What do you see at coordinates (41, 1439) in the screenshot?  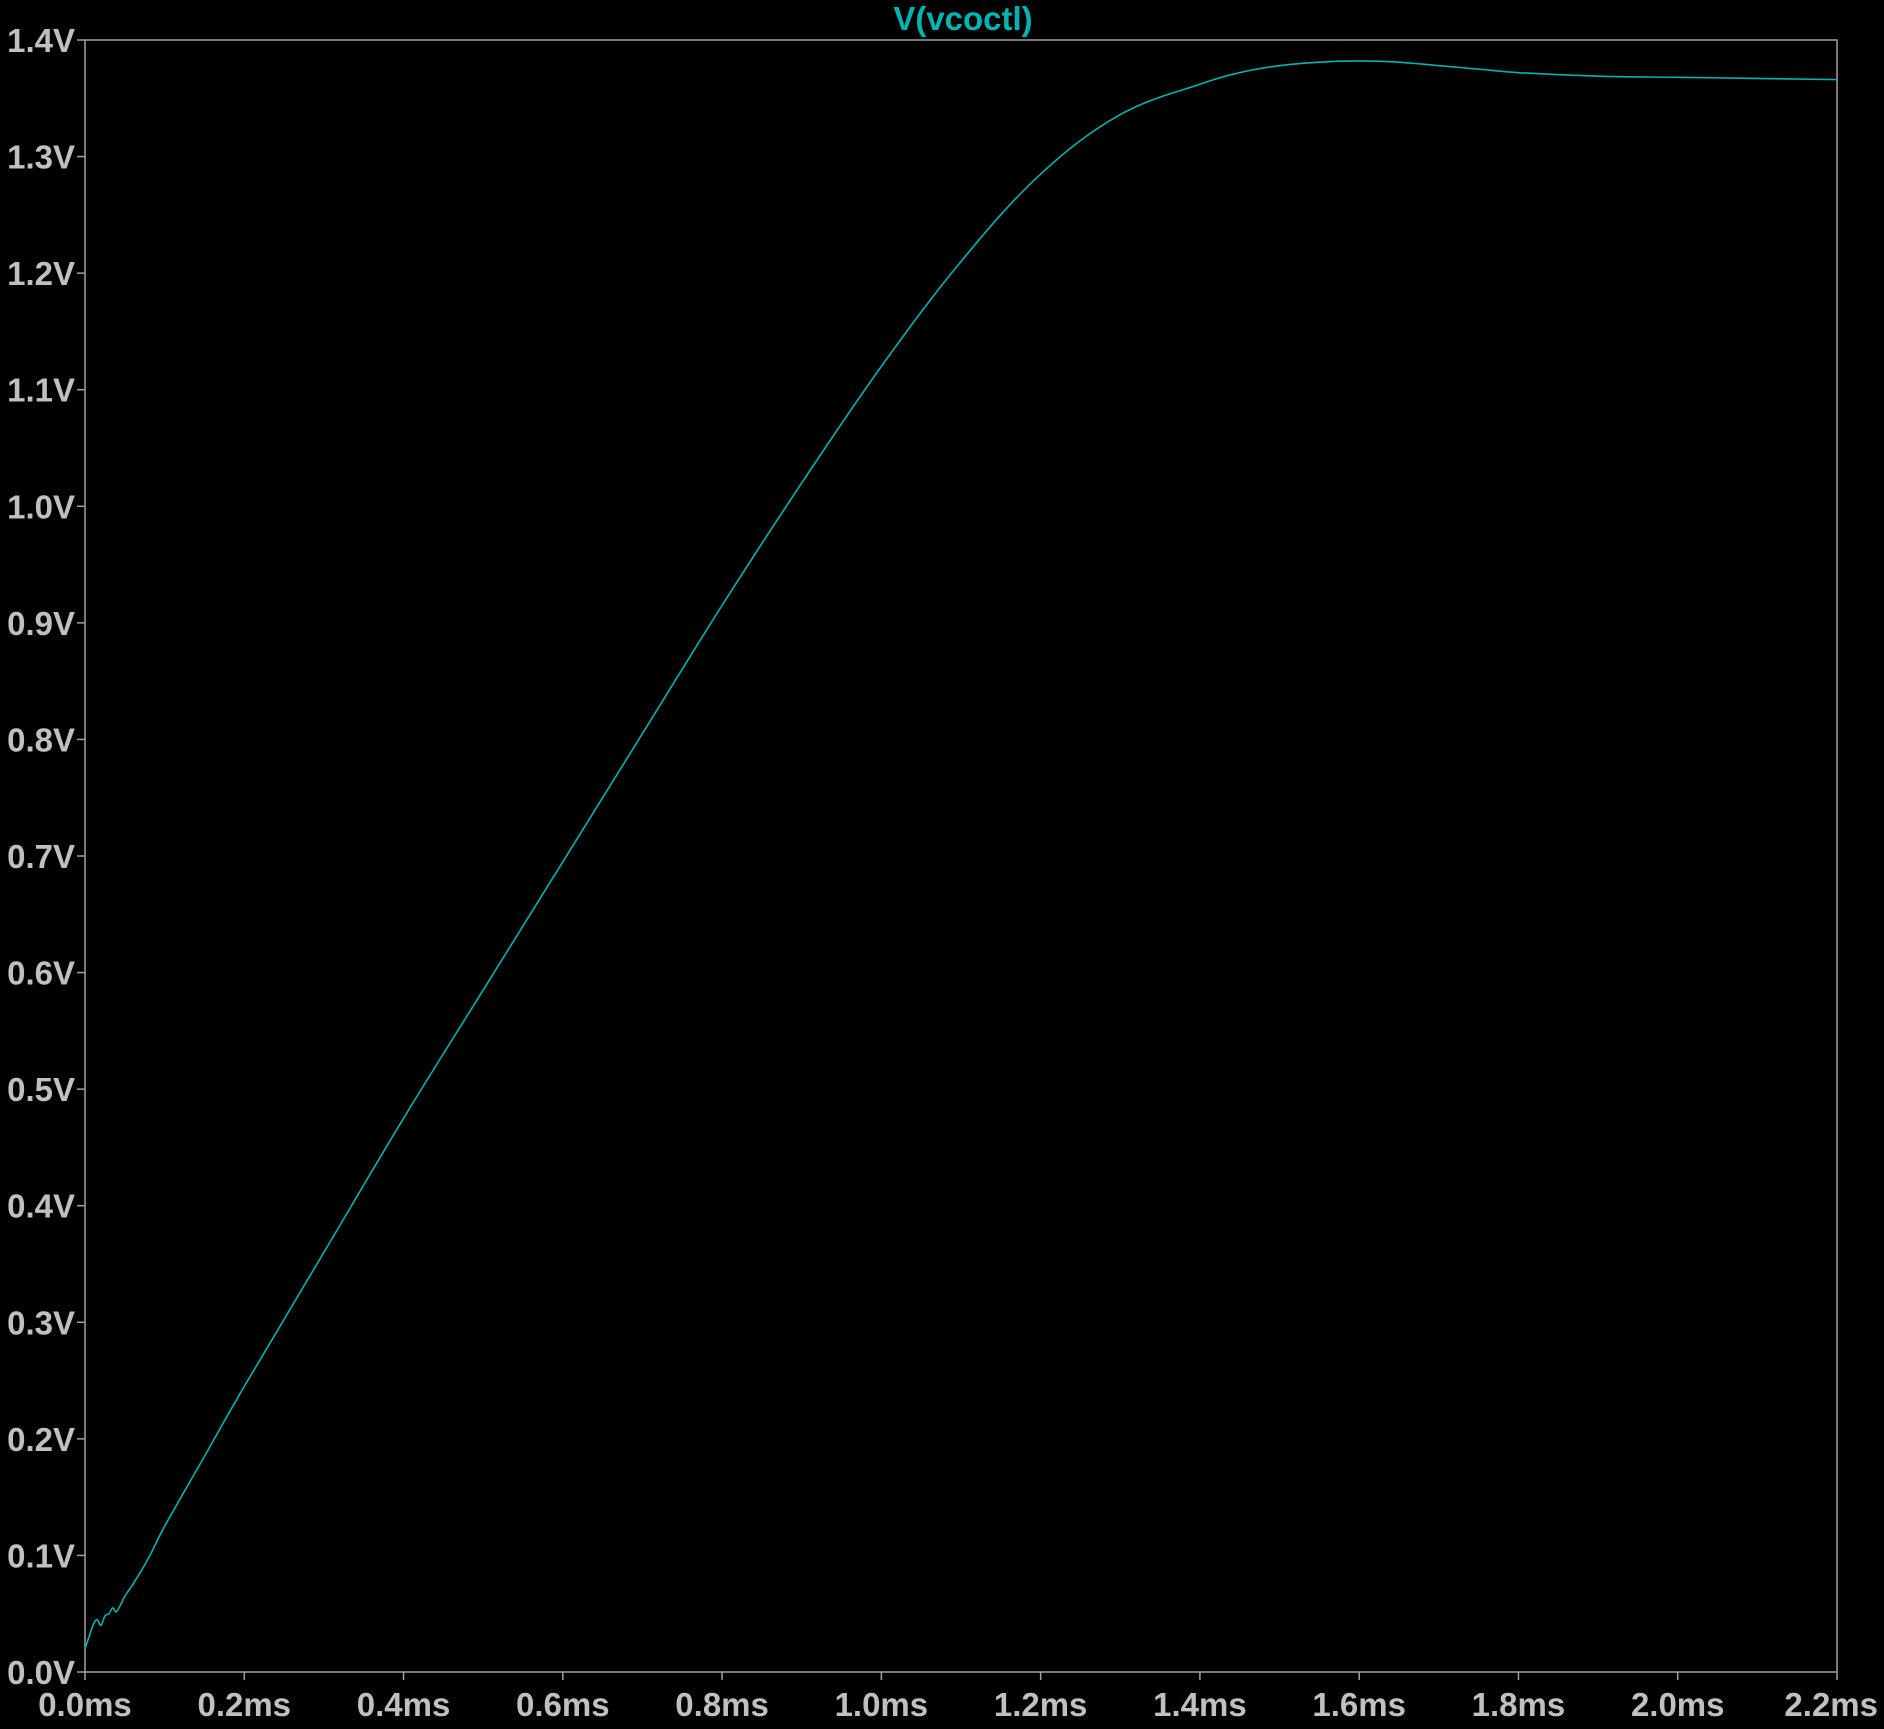 I see `y-tick-label: 0.2V` at bounding box center [41, 1439].